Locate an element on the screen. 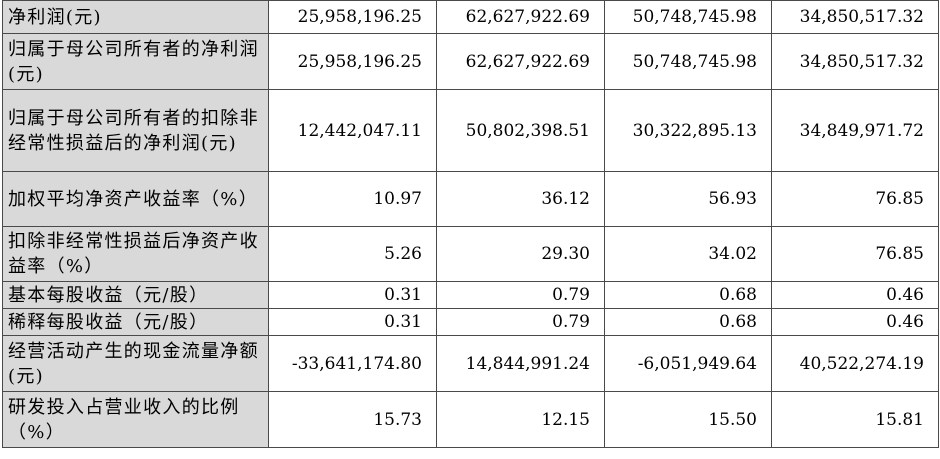  value-cell: 15.50 is located at coordinates (688, 419).